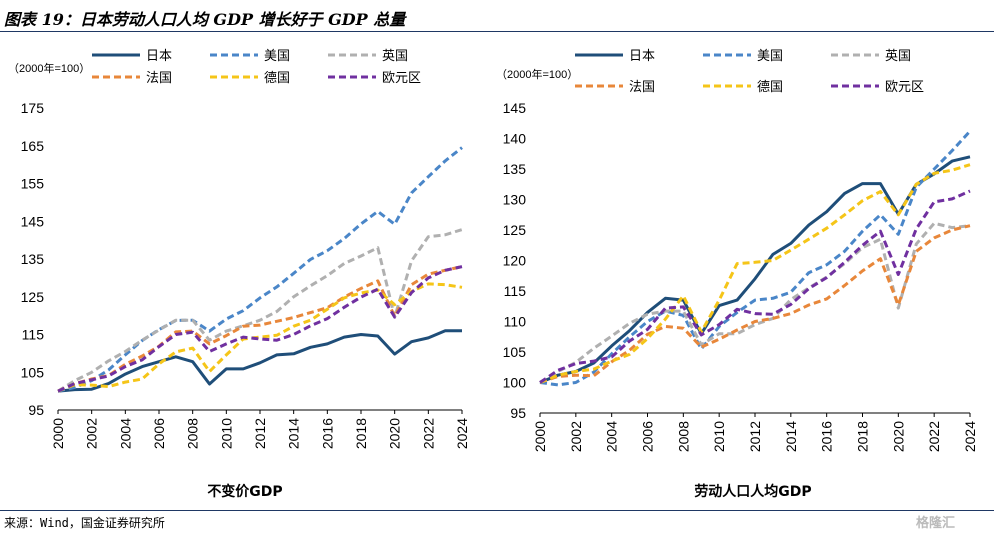  I want to click on y-tick-label: 130, so click(515, 200).